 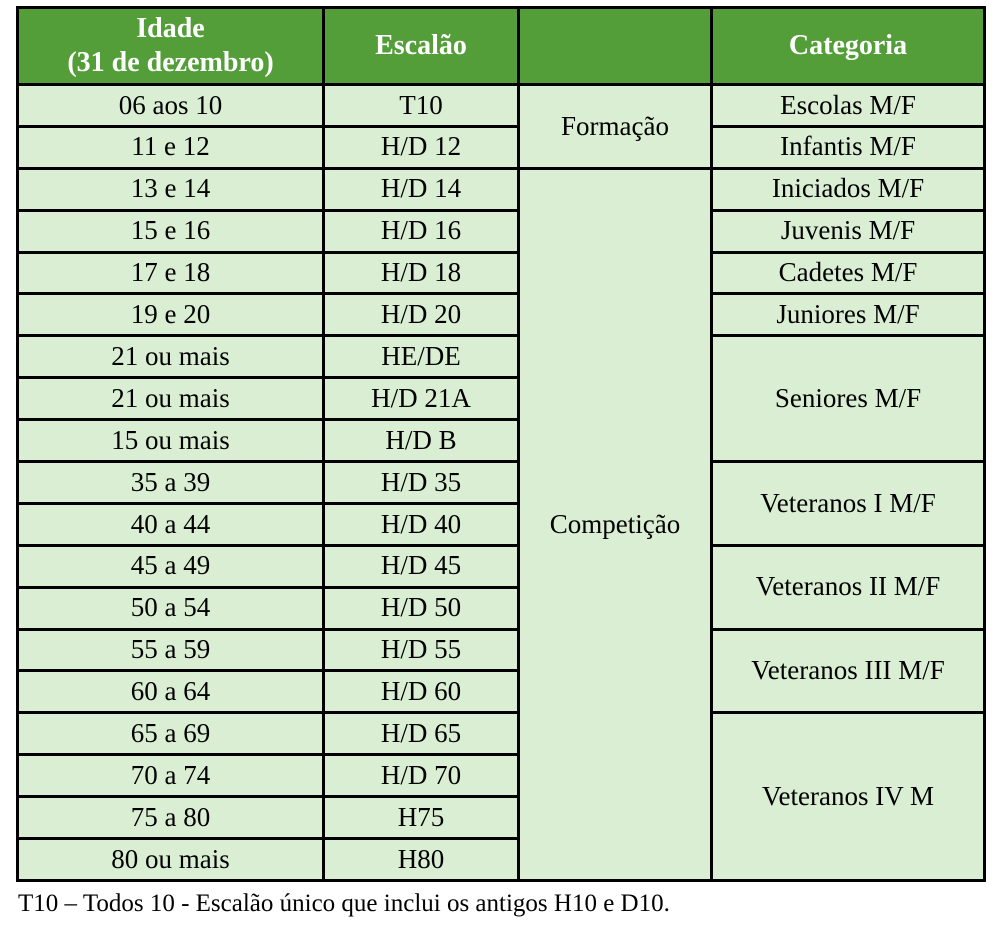 I want to click on categoria-cell: Veteranos IV M, so click(x=848, y=796).